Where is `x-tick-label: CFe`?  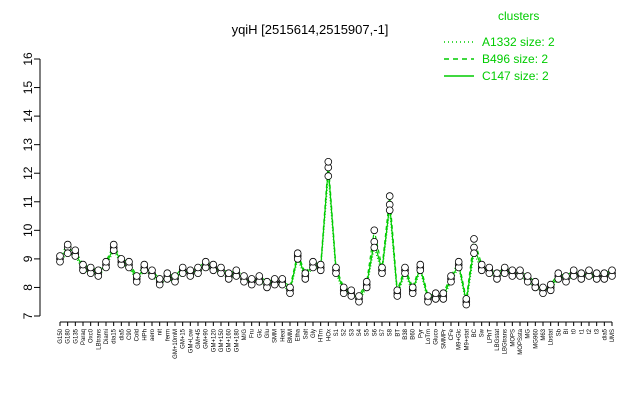
x-tick-label: CFe is located at coordinates (452, 334).